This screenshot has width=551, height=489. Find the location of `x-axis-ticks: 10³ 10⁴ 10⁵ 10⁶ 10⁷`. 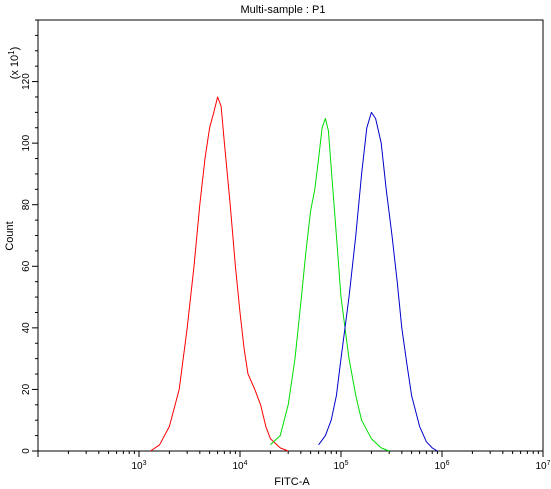

x-axis-ticks: 10³ 10⁴ 10⁵ 10⁶ 10⁷ is located at coordinates (294, 461).